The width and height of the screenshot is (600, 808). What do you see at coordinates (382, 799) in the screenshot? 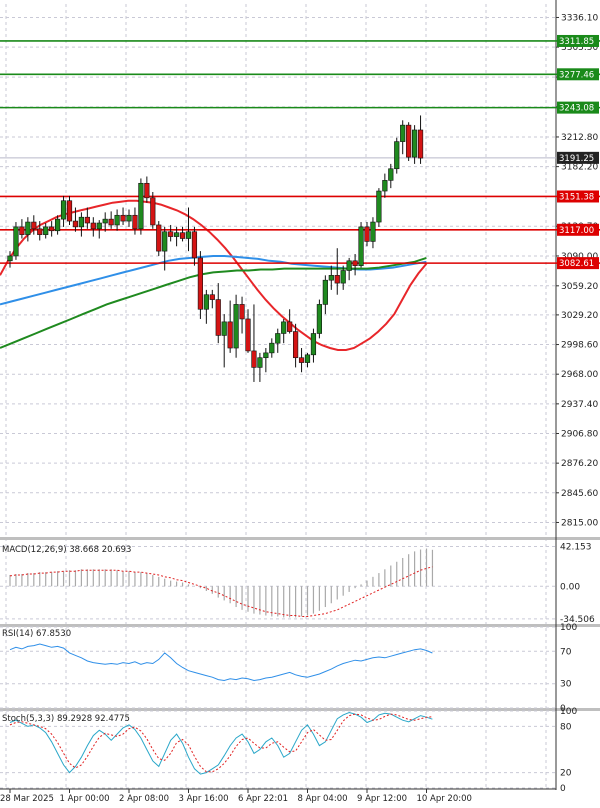
I see `x-tick-label: 9 Apr 12:00` at bounding box center [382, 799].